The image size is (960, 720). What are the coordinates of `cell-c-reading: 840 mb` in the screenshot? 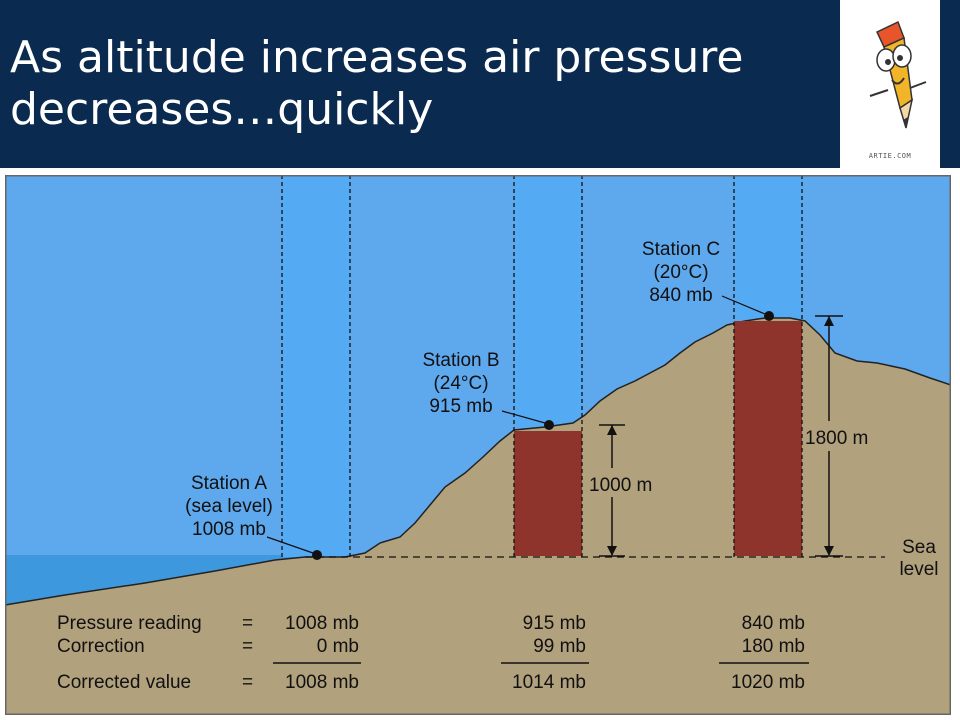 It's located at (773, 623).